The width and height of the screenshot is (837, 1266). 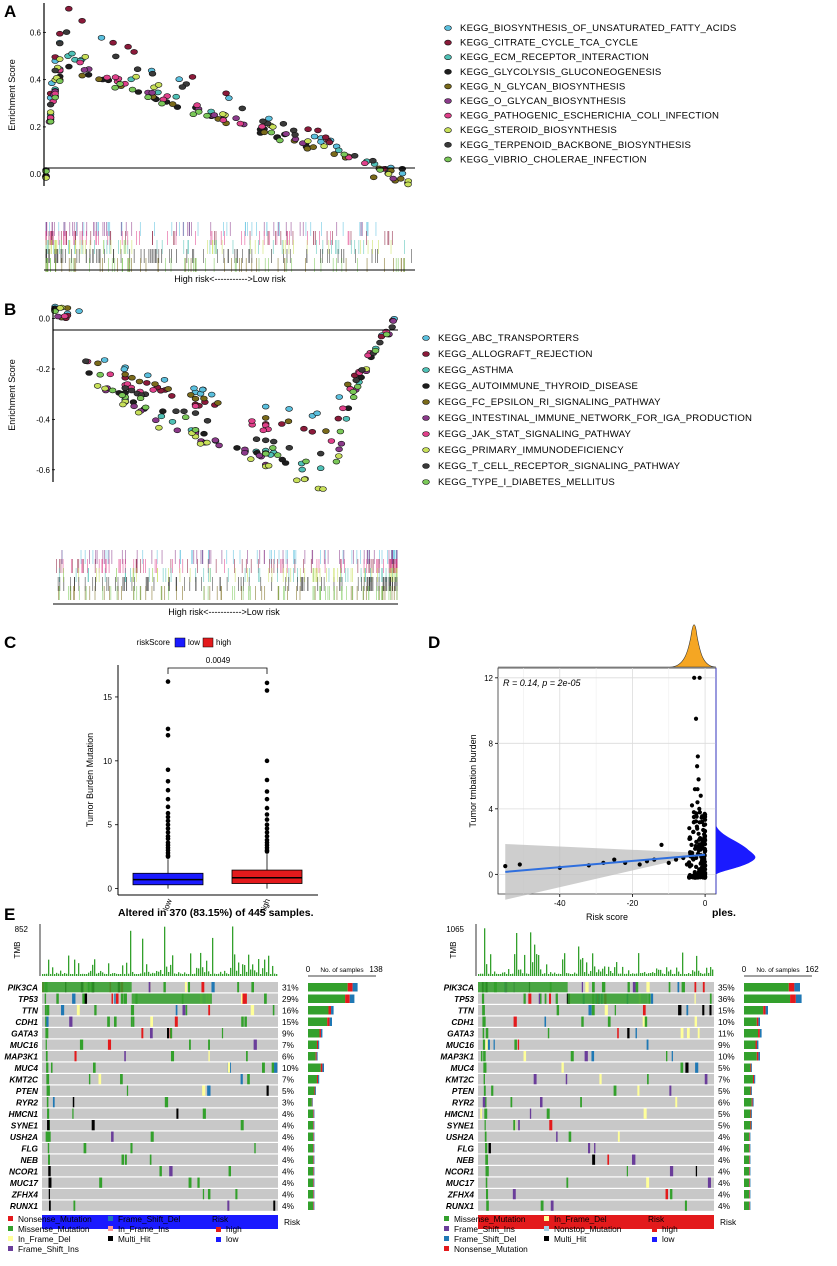 I want to click on gene-percent: 15%, so click(x=726, y=1011).